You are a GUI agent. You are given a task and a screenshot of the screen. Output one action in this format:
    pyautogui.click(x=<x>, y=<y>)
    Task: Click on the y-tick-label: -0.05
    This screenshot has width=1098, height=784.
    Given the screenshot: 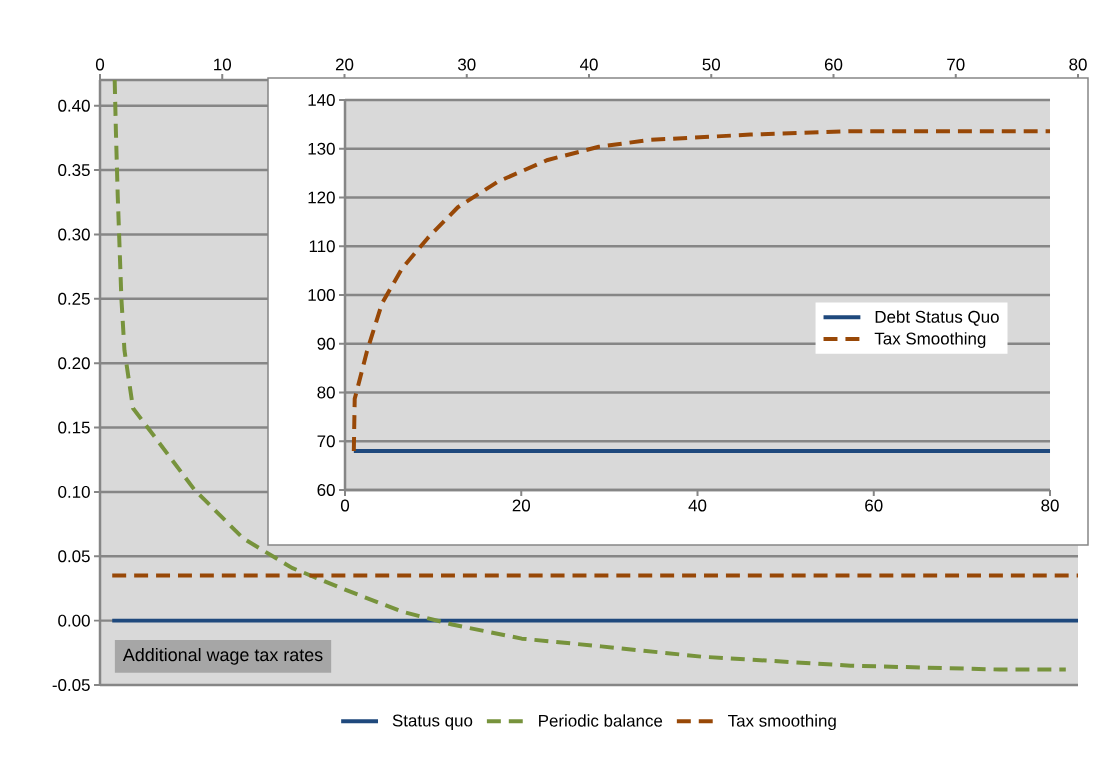 What is the action you would take?
    pyautogui.click(x=71, y=684)
    